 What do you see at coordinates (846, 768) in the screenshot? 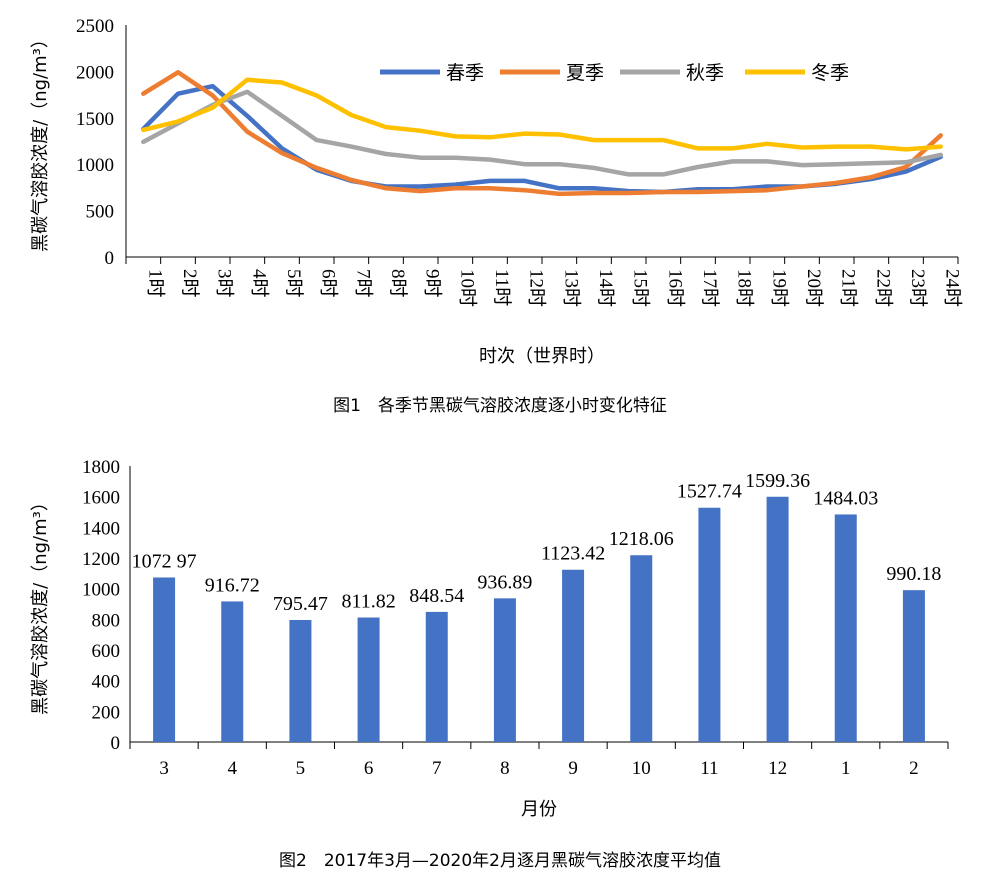
I see `x-tick-label: 1` at bounding box center [846, 768].